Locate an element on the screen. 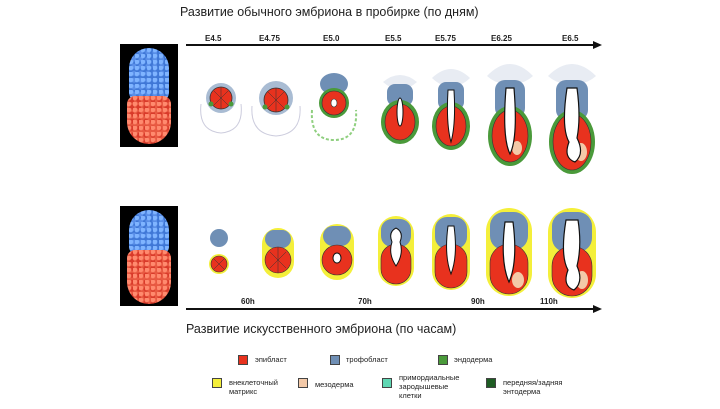 This screenshot has width=720, height=409. legend-swatch-primordial-germ-cells is located at coordinates (387, 383).